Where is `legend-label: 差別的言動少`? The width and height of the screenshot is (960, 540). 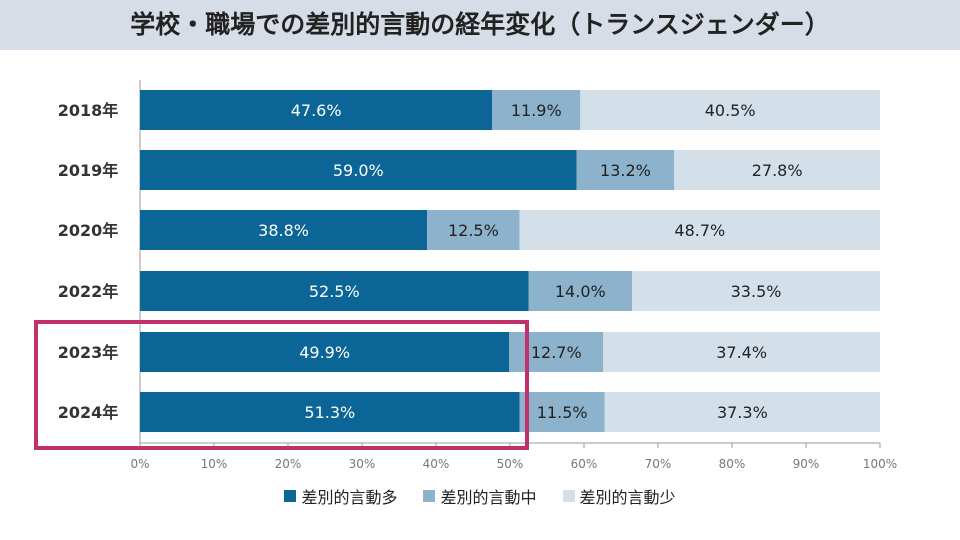
legend-label: 差別的言動少 is located at coordinates (627, 497).